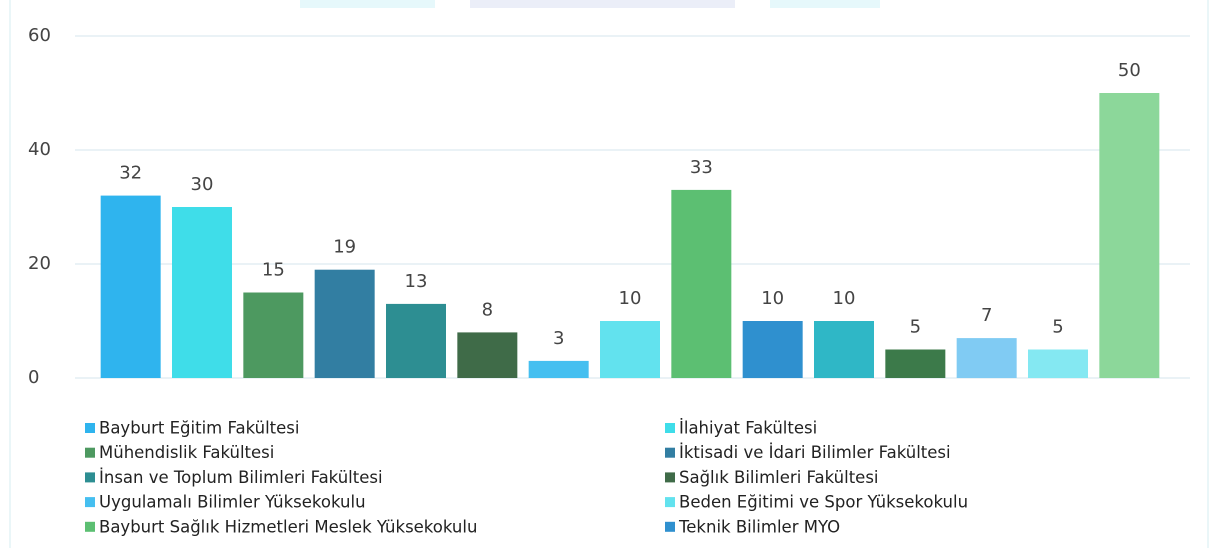 Image resolution: width=1220 pixels, height=548 pixels. I want to click on value-label: 50, so click(1129, 70).